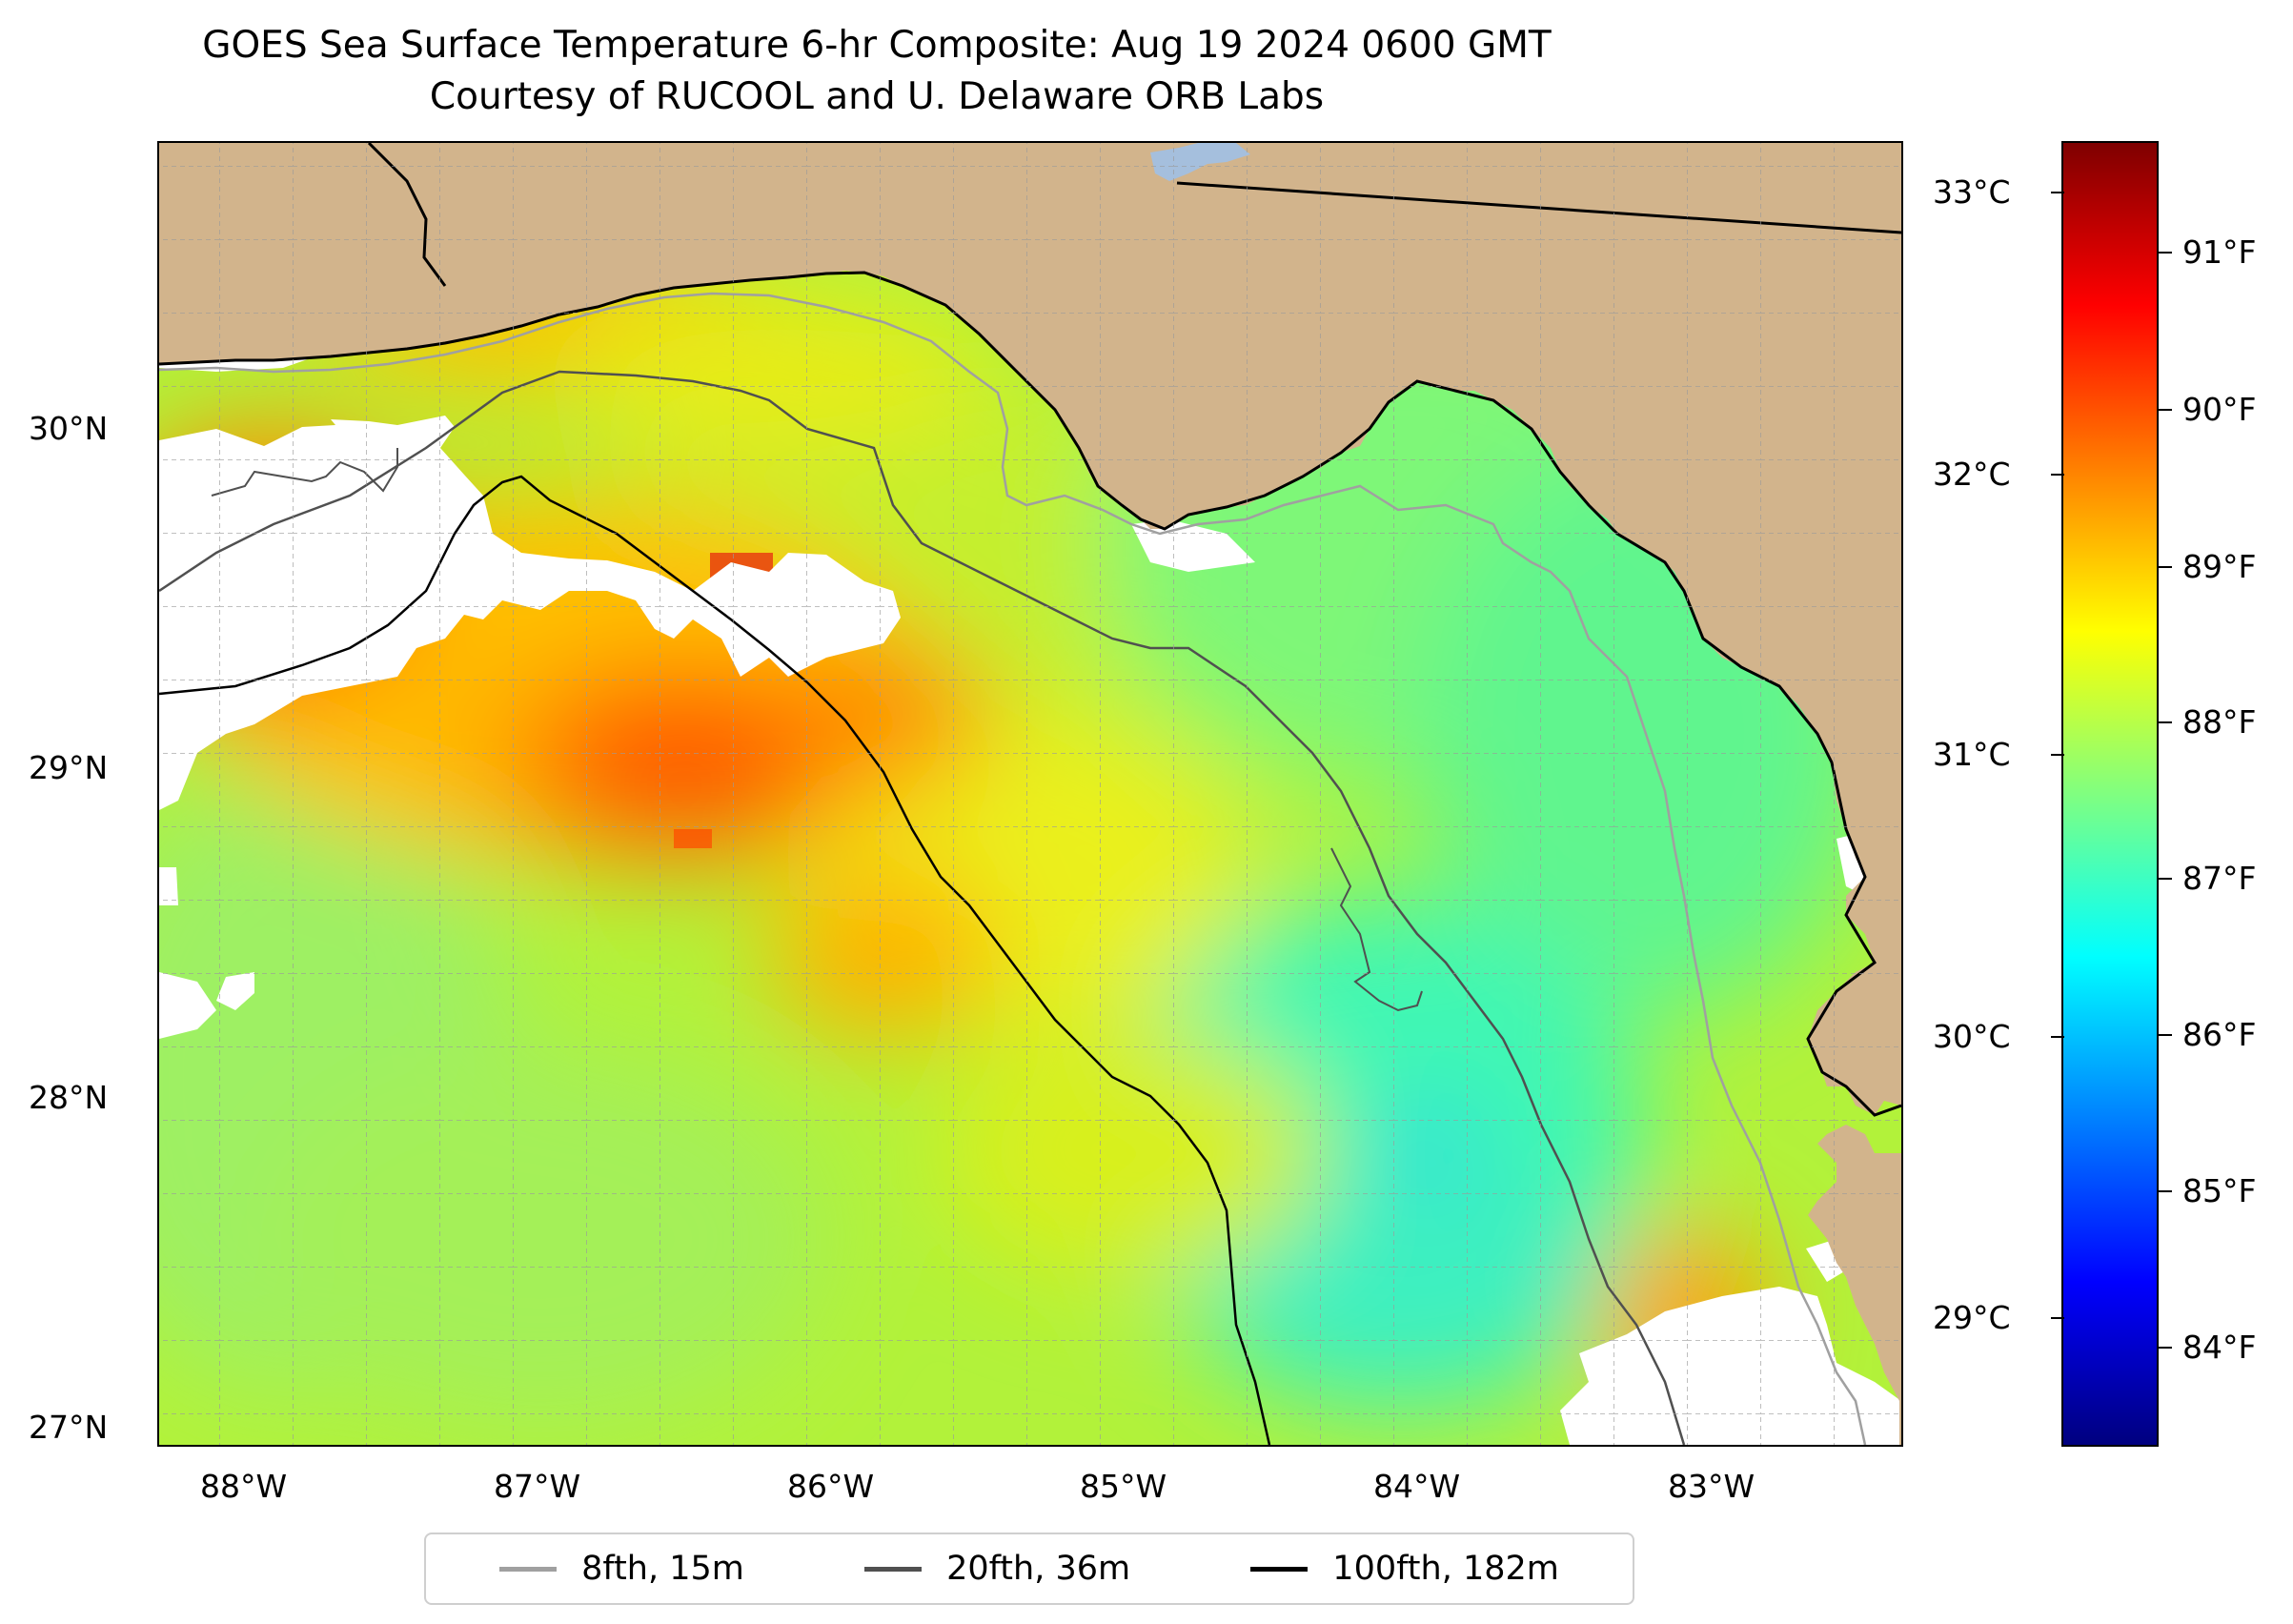 The height and width of the screenshot is (1624, 2293). I want to click on lon-label: 88°W, so click(244, 1486).